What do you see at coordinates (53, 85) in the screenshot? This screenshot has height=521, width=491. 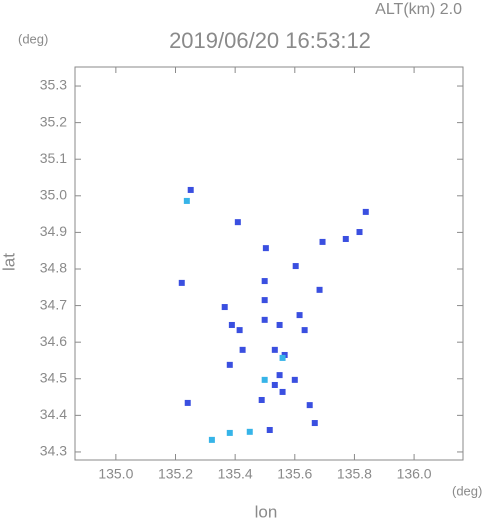 I see `y-tick-label: 35.3` at bounding box center [53, 85].